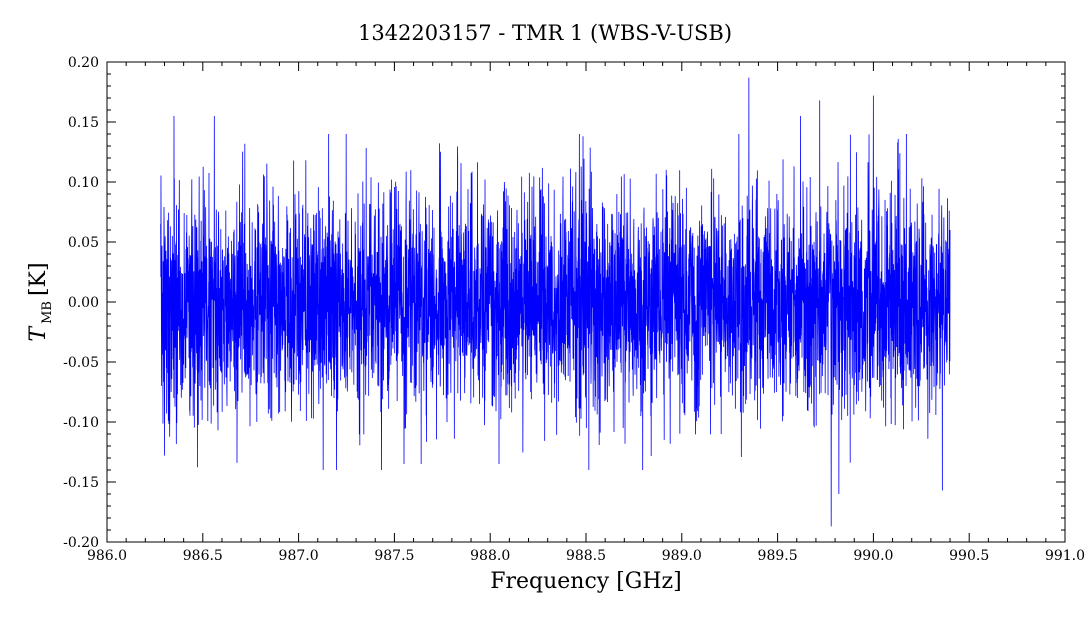  I want to click on x-tick-label: 991.0, so click(1065, 556).